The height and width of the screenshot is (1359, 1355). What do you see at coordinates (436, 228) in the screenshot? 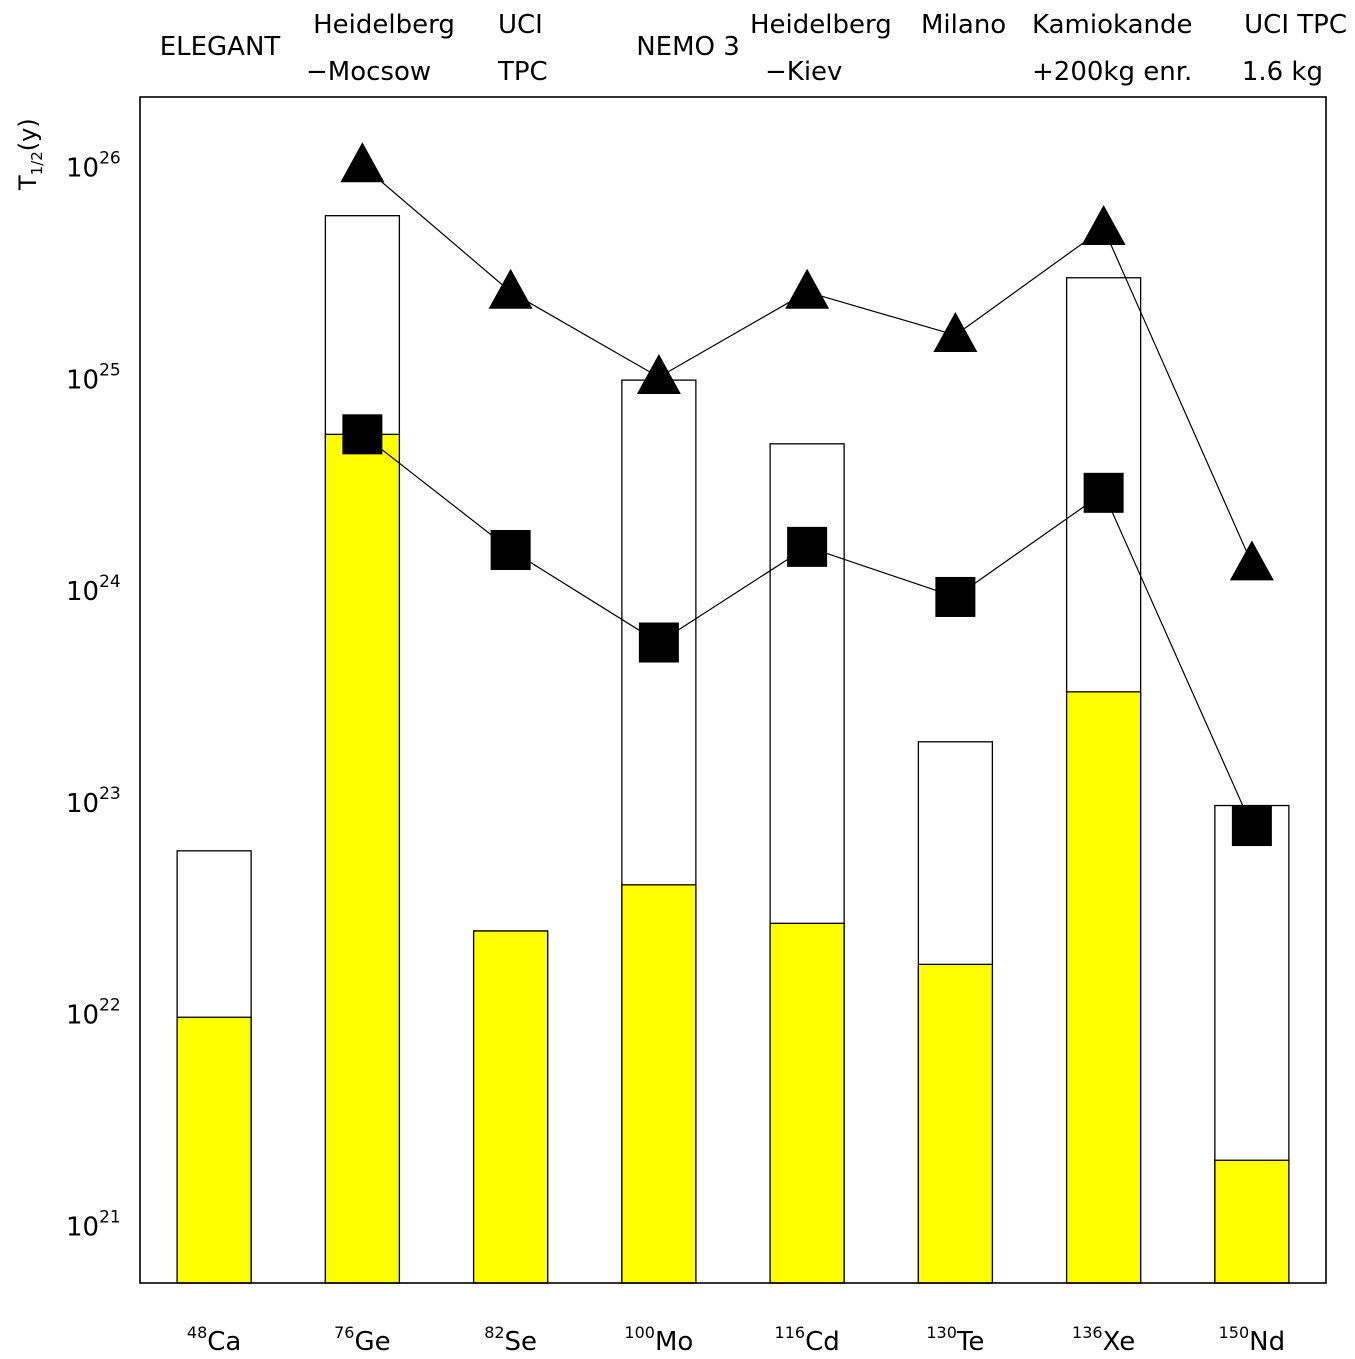
I see `triangle-line-segment-ge-se` at bounding box center [436, 228].